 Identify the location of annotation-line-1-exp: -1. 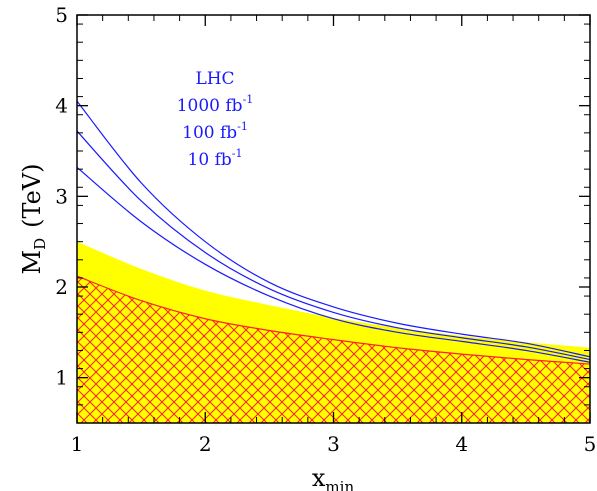
(248, 99).